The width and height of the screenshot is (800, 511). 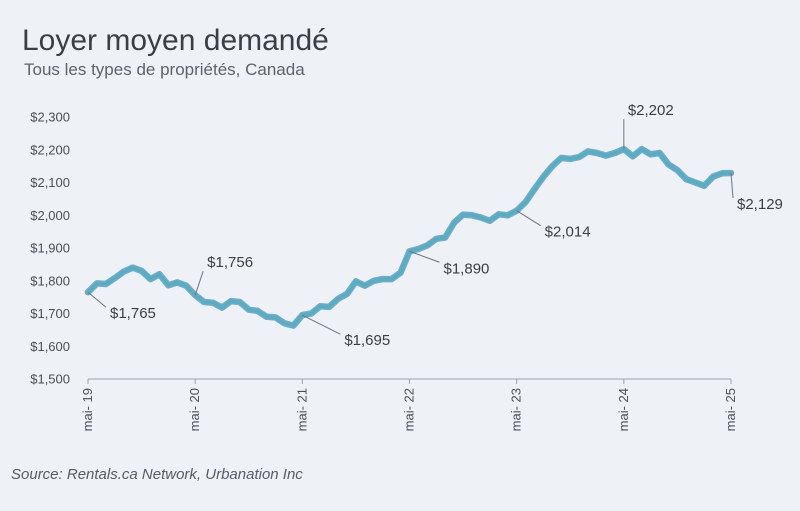 I want to click on x-tick-label: mai- 20, so click(x=194, y=409).